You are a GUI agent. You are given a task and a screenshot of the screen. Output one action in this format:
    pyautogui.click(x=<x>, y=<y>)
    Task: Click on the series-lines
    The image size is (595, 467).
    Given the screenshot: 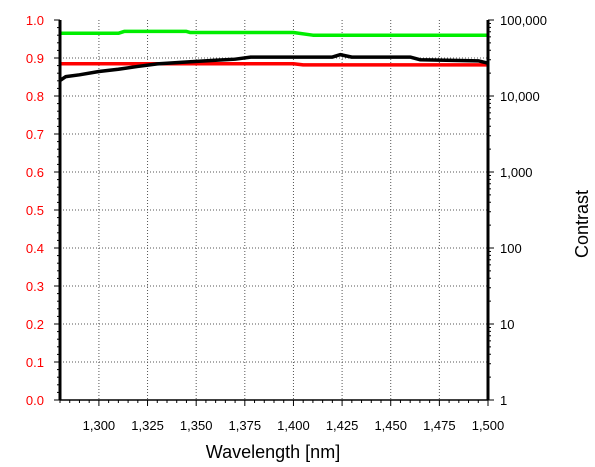 What is the action you would take?
    pyautogui.click(x=274, y=55)
    